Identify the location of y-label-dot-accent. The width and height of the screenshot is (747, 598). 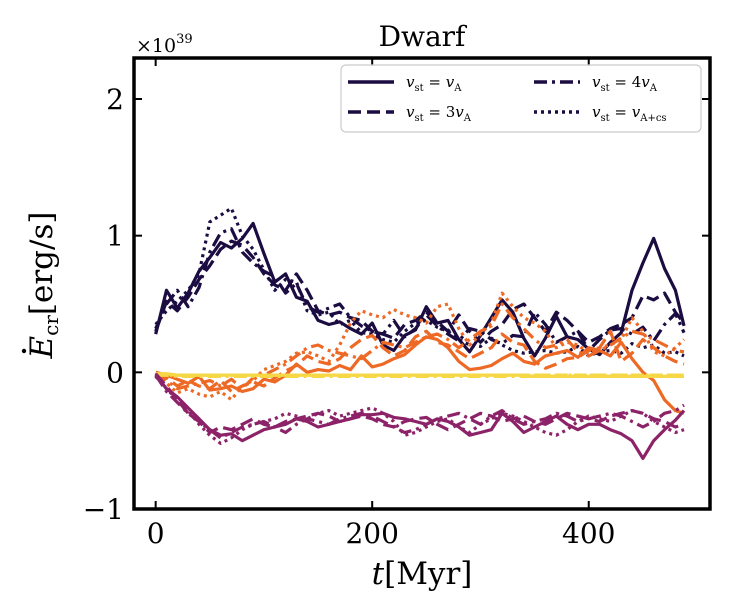
(24, 351).